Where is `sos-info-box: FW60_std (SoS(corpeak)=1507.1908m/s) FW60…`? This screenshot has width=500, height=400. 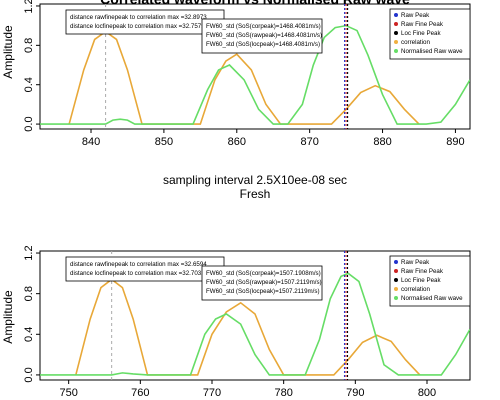 sos-info-box: FW60_std (SoS(corpeak)=1507.1908m/s) FW60… is located at coordinates (262, 283).